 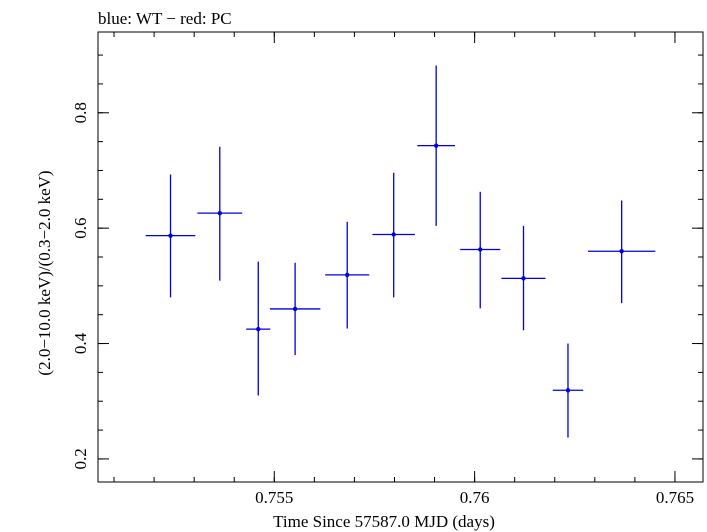 I want to click on y-axis-label: (2.0−10.0 keV)/(0.3−2.0 keV), so click(x=44, y=272).